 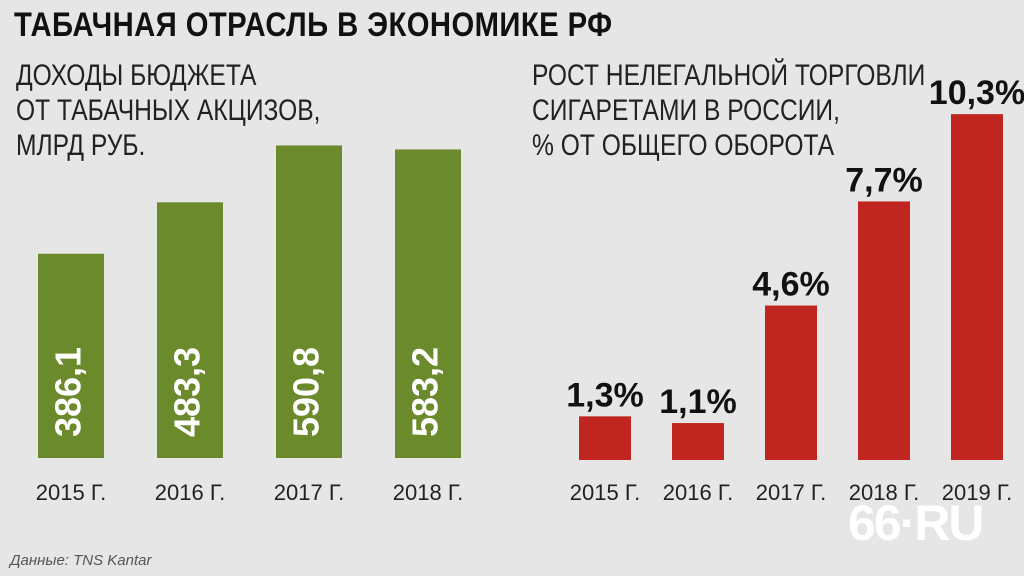 What do you see at coordinates (81, 560) in the screenshot?
I see `data-source: Данные: TNS Kantar` at bounding box center [81, 560].